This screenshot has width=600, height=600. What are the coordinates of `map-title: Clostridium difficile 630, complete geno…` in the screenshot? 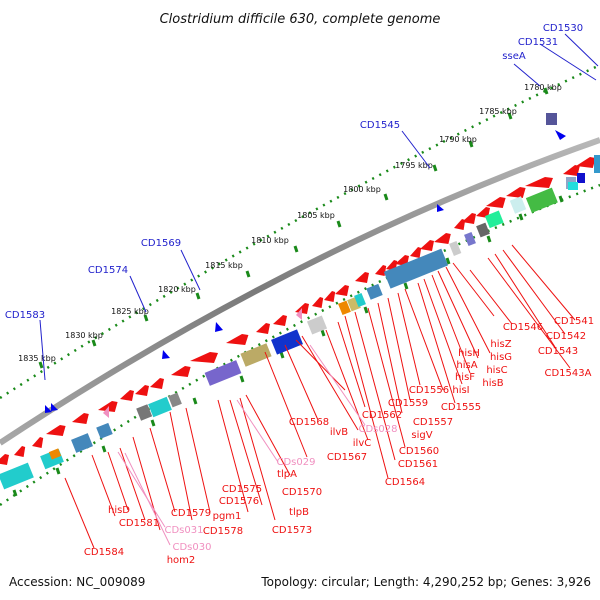 It's located at (300, 19).